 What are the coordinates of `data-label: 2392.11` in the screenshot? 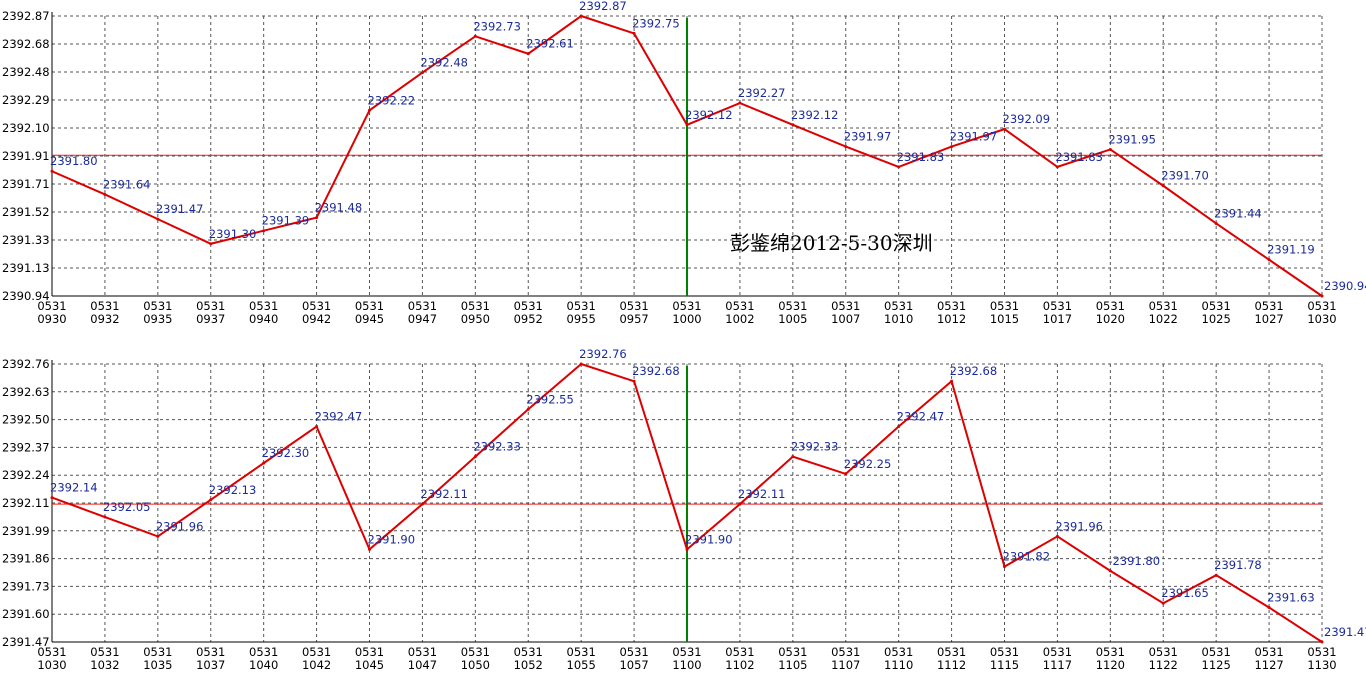 It's located at (444, 494).